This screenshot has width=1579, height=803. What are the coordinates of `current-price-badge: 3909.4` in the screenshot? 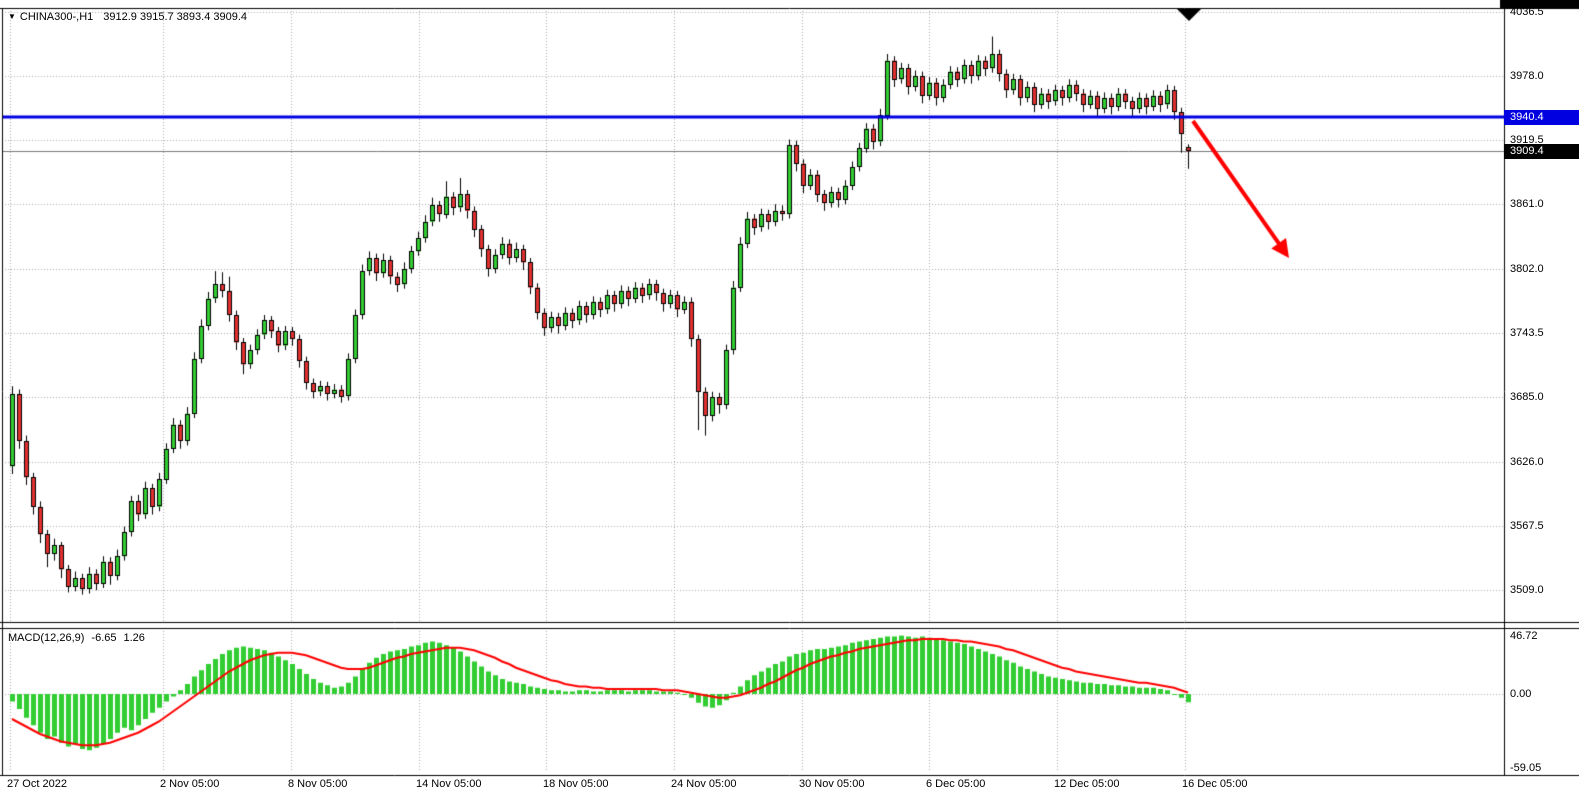 It's located at (1541, 151).